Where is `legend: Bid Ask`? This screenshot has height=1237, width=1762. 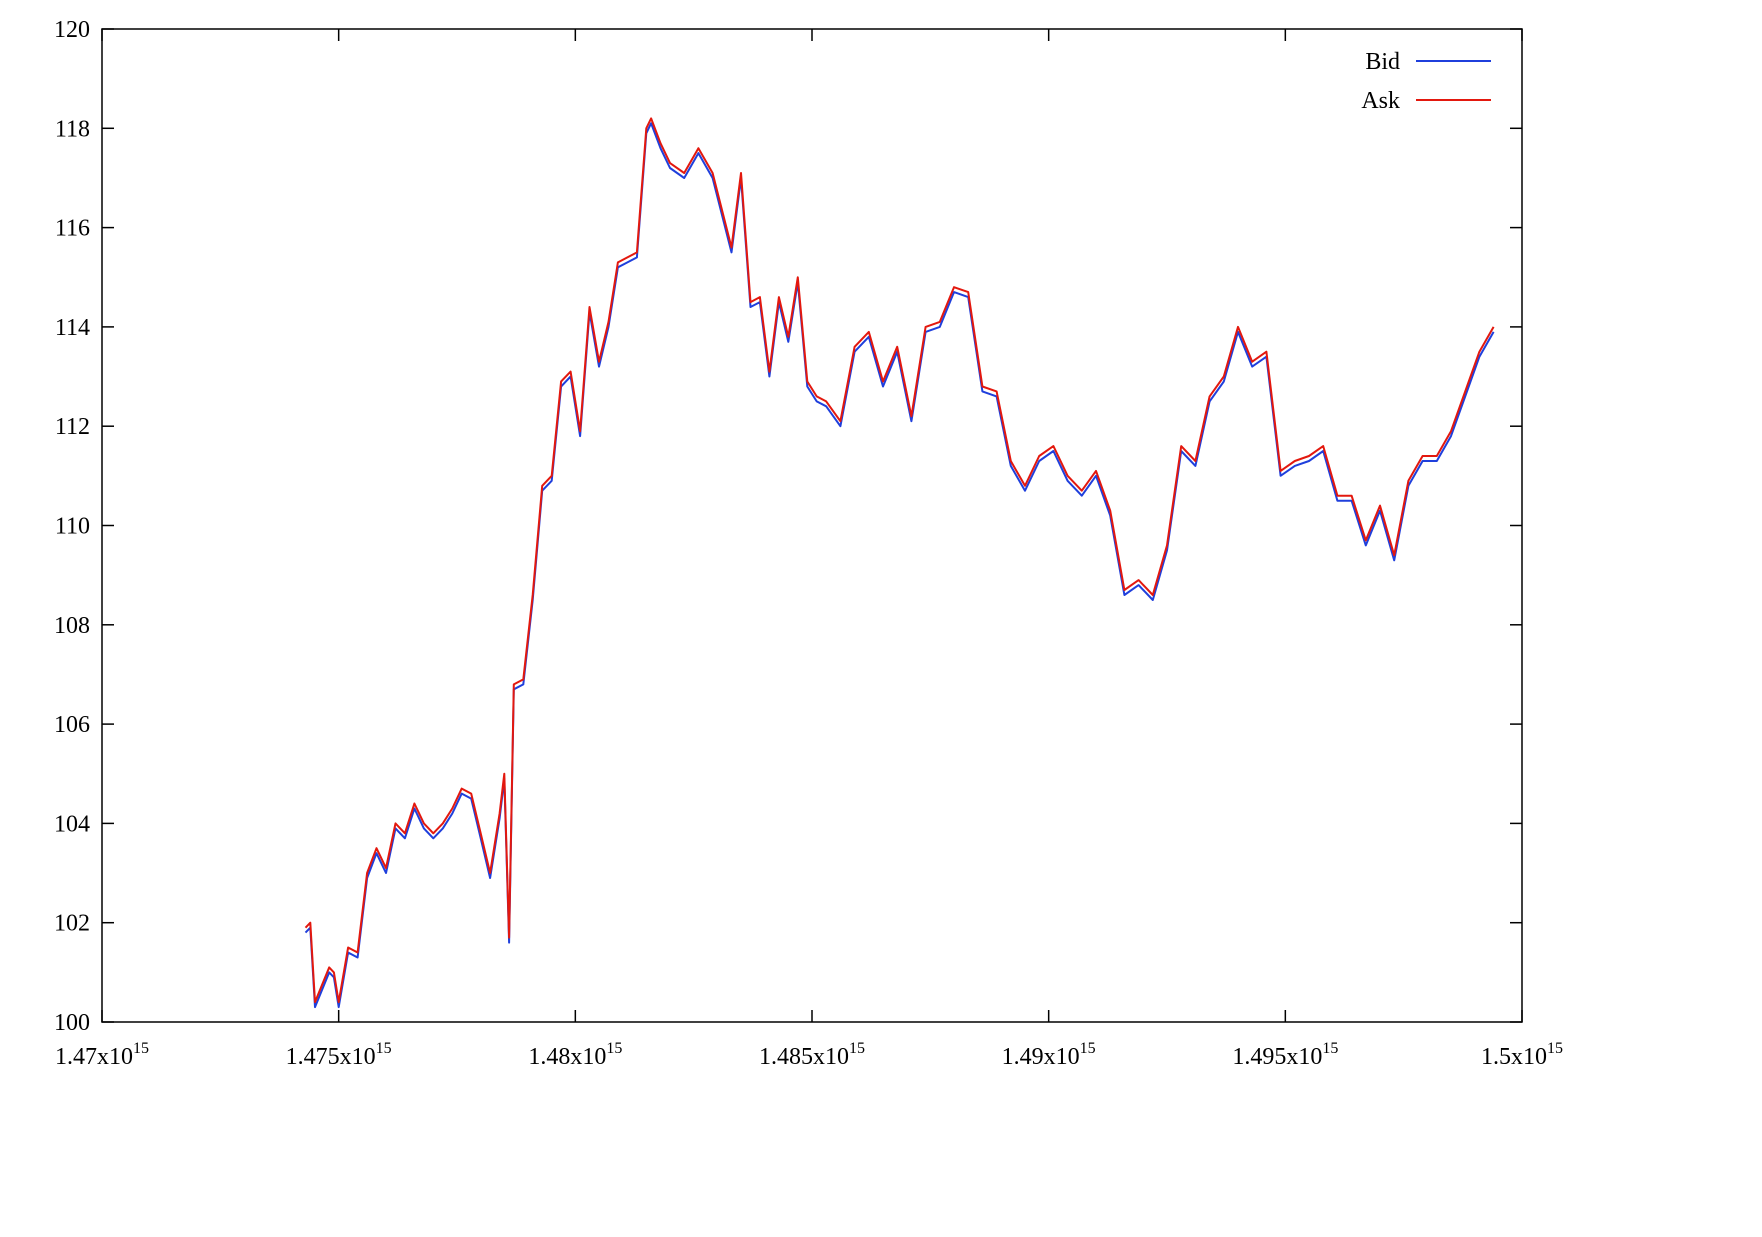
legend: Bid Ask is located at coordinates (1426, 81).